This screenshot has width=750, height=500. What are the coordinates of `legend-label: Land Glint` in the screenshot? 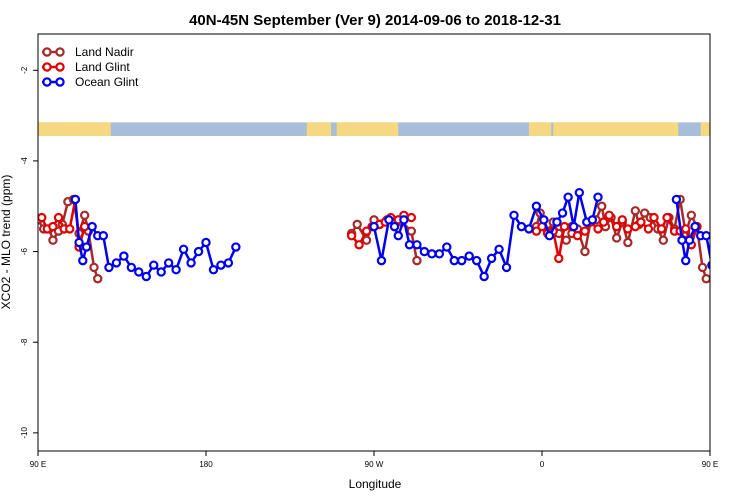 It's located at (102, 67).